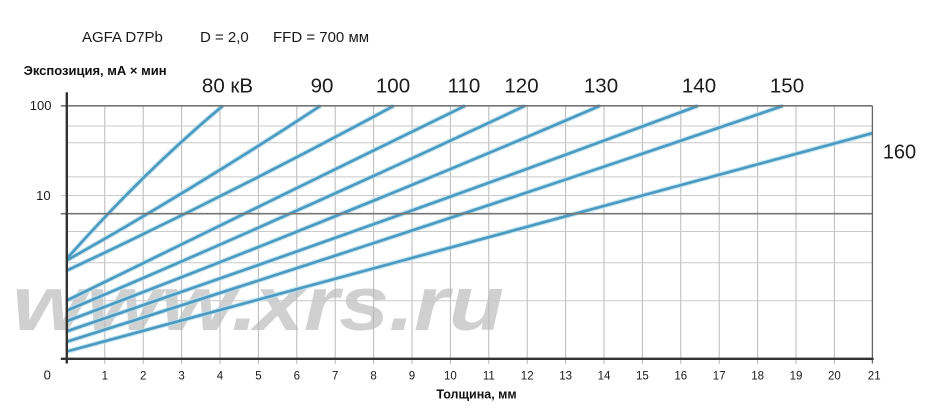  What do you see at coordinates (521, 86) in the screenshot?
I see `svg-text: 120` at bounding box center [521, 86].